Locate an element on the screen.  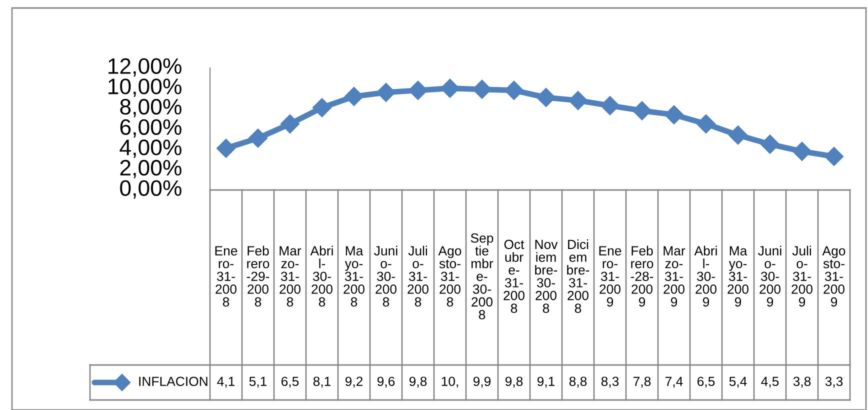
y-tick-label: 0,00% is located at coordinates (151, 189).